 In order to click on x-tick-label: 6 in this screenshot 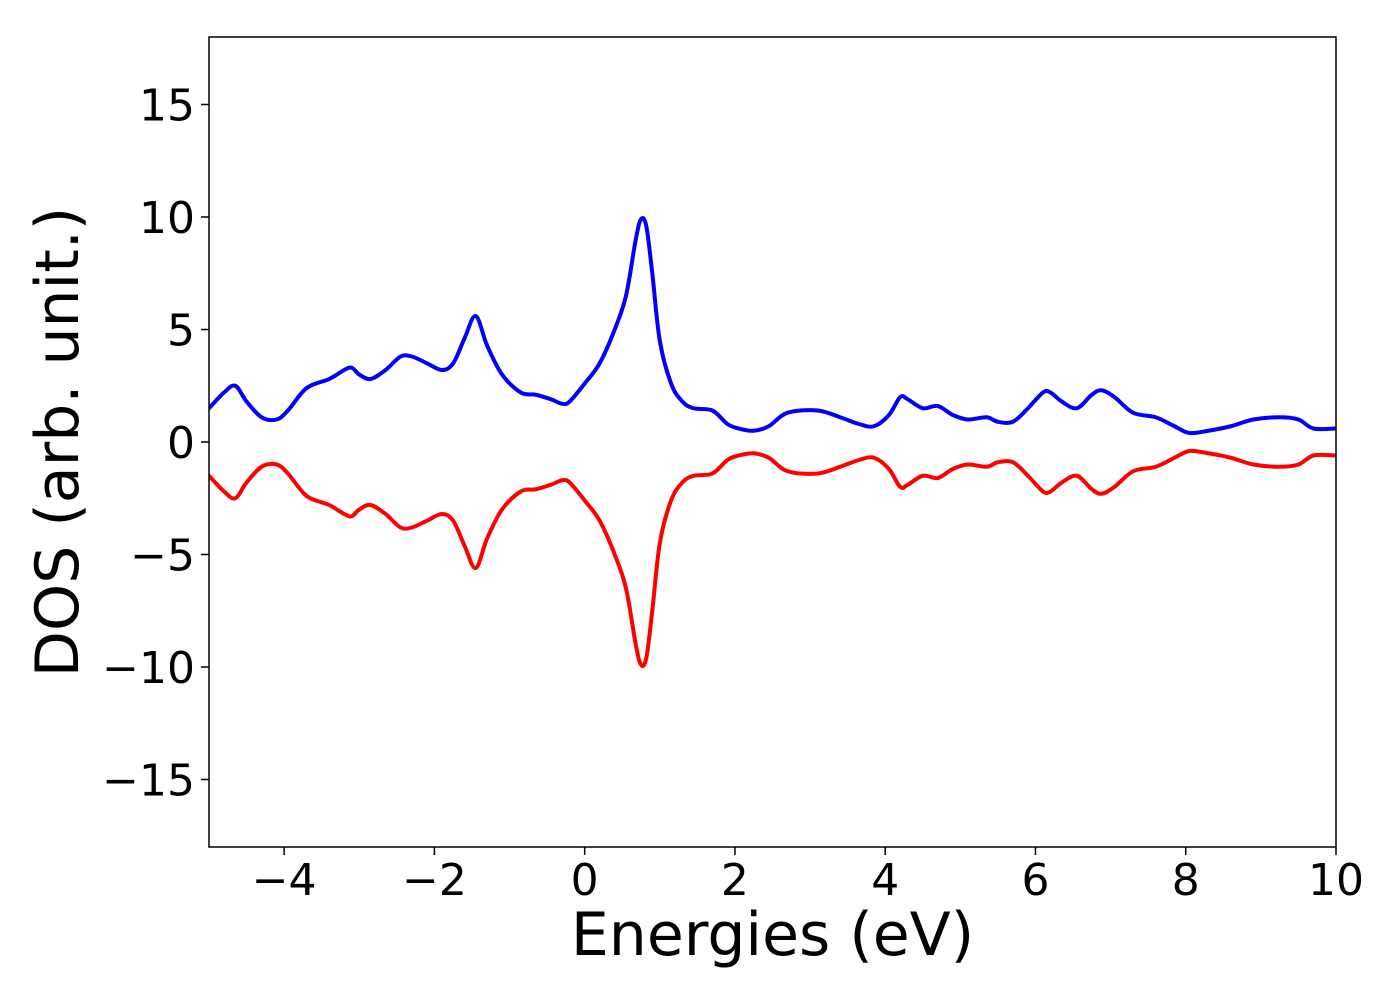, I will do `click(1035, 880)`.